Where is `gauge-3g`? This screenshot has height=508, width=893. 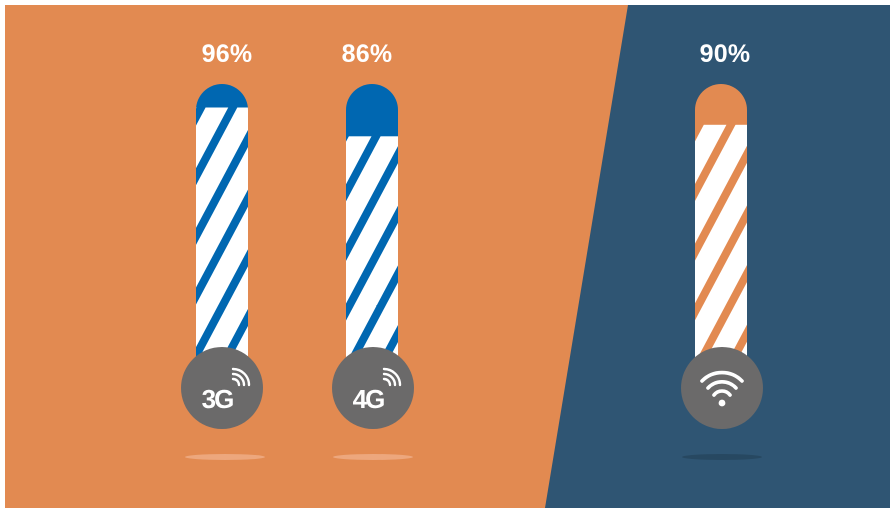
gauge-3g is located at coordinates (222, 234).